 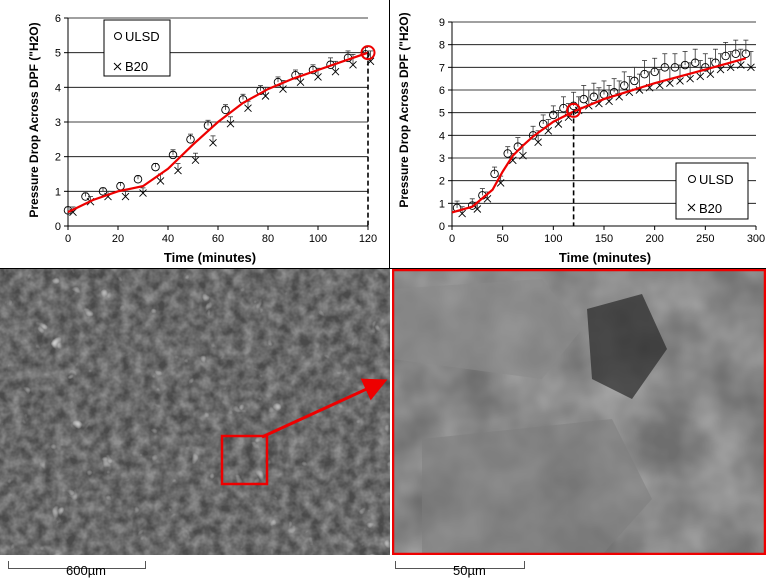 I want to click on scale-bar-right: 50µm, so click(x=495, y=567).